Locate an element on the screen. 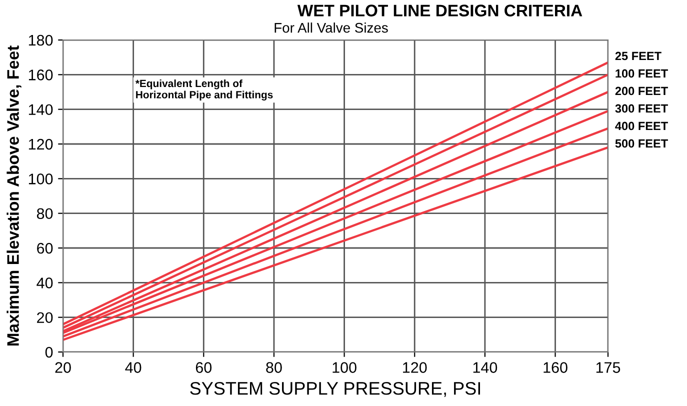 This screenshot has width=687, height=406. y-tick-label: 80 is located at coordinates (44, 214).